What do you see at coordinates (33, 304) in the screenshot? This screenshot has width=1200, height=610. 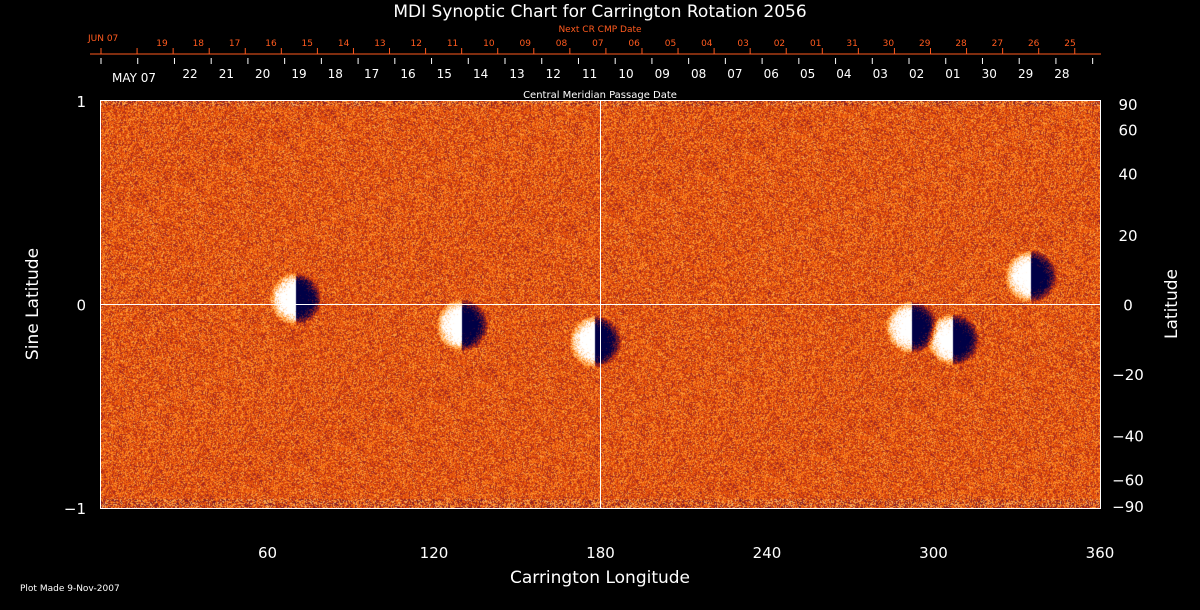 I see `y-axis-label: Sine Latitude` at bounding box center [33, 304].